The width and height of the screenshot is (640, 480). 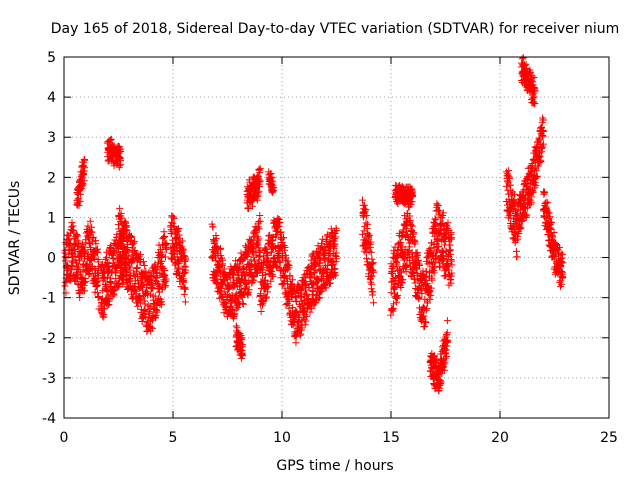 I want to click on x-tick-label: 10, so click(x=282, y=438).